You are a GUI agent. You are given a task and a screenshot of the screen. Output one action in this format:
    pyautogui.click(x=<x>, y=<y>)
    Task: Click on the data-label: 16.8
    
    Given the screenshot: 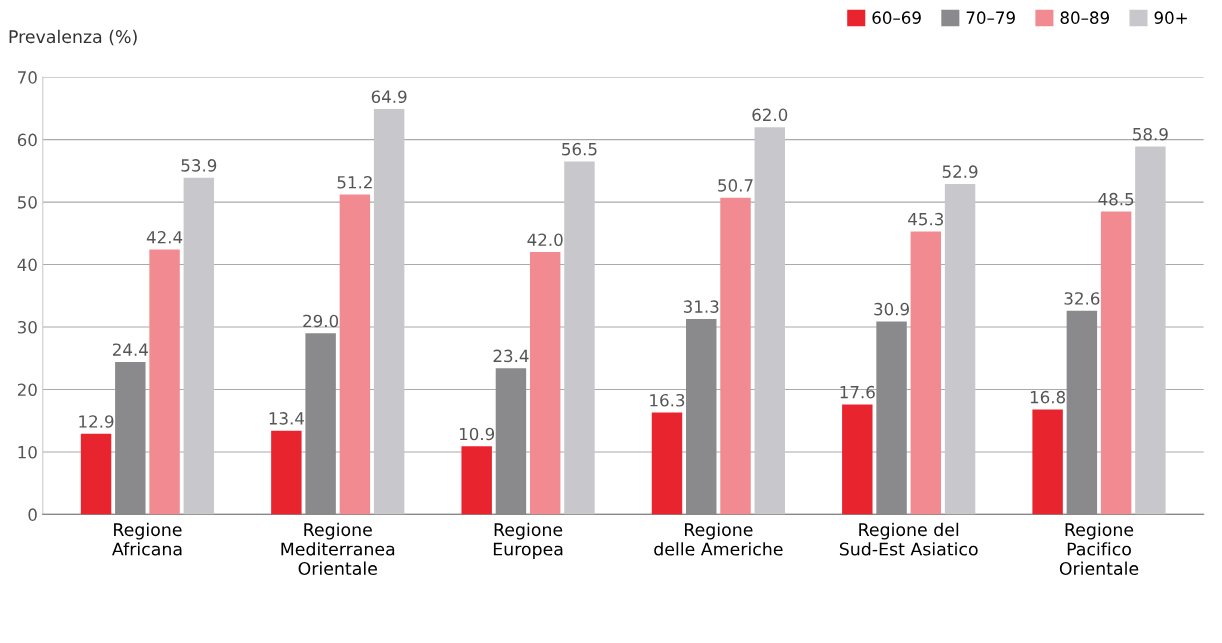 What is the action you would take?
    pyautogui.click(x=1048, y=397)
    